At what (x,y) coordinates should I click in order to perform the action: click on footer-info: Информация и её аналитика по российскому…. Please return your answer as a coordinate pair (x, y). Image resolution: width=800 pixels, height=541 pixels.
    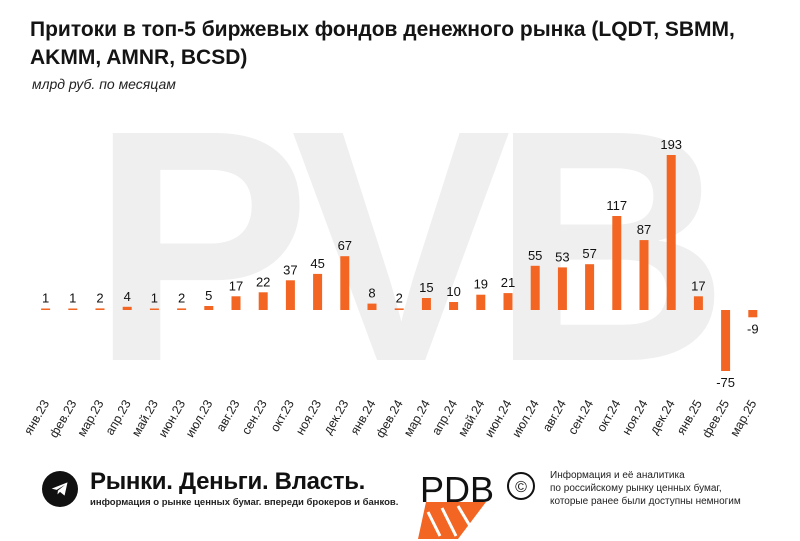
    Looking at the image, I should click on (665, 488).